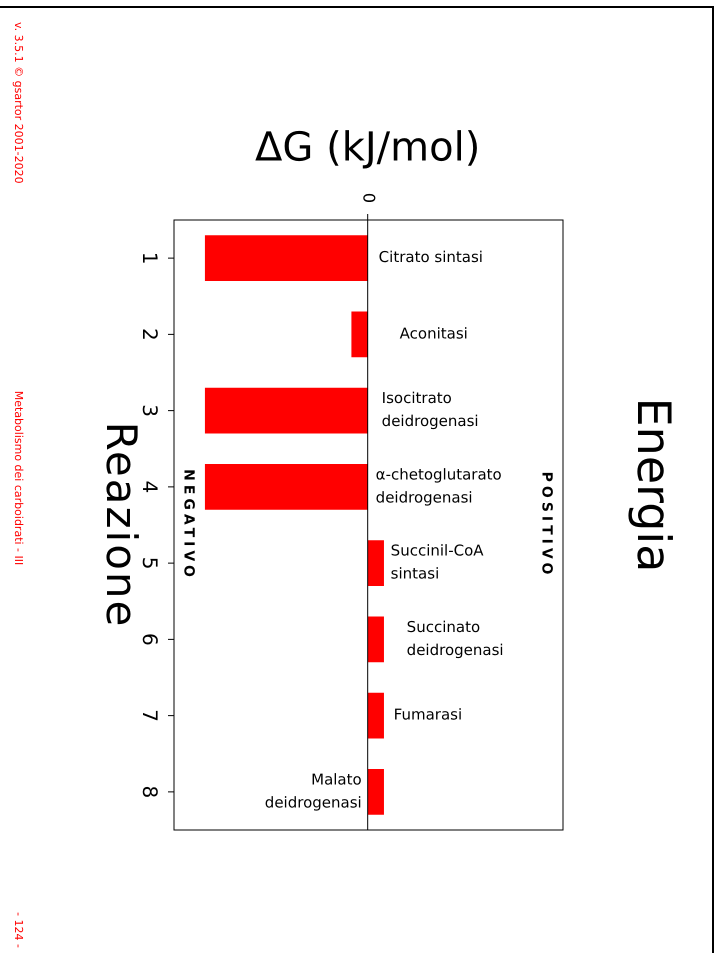 This screenshot has width=722, height=953. Describe the element at coordinates (367, 147) in the screenshot. I see `chart-title: ΔG (kJ/mol)` at that location.